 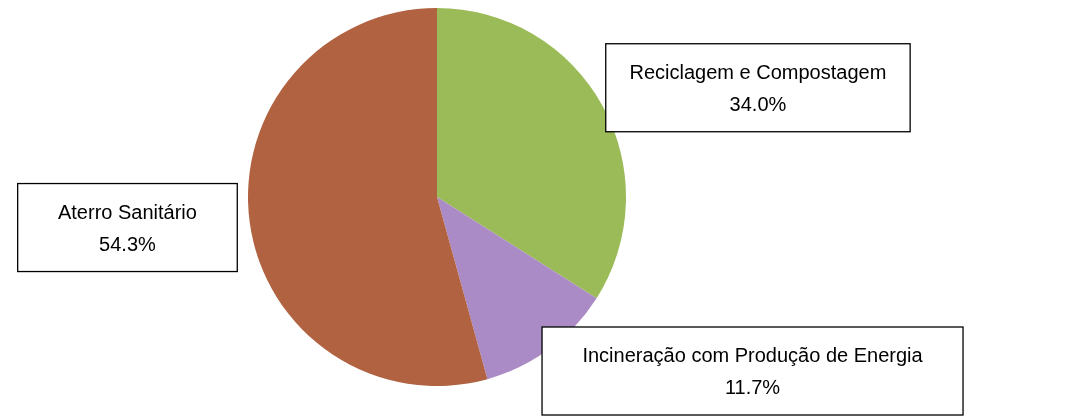 I want to click on data-label: 34.0%, so click(x=758, y=103).